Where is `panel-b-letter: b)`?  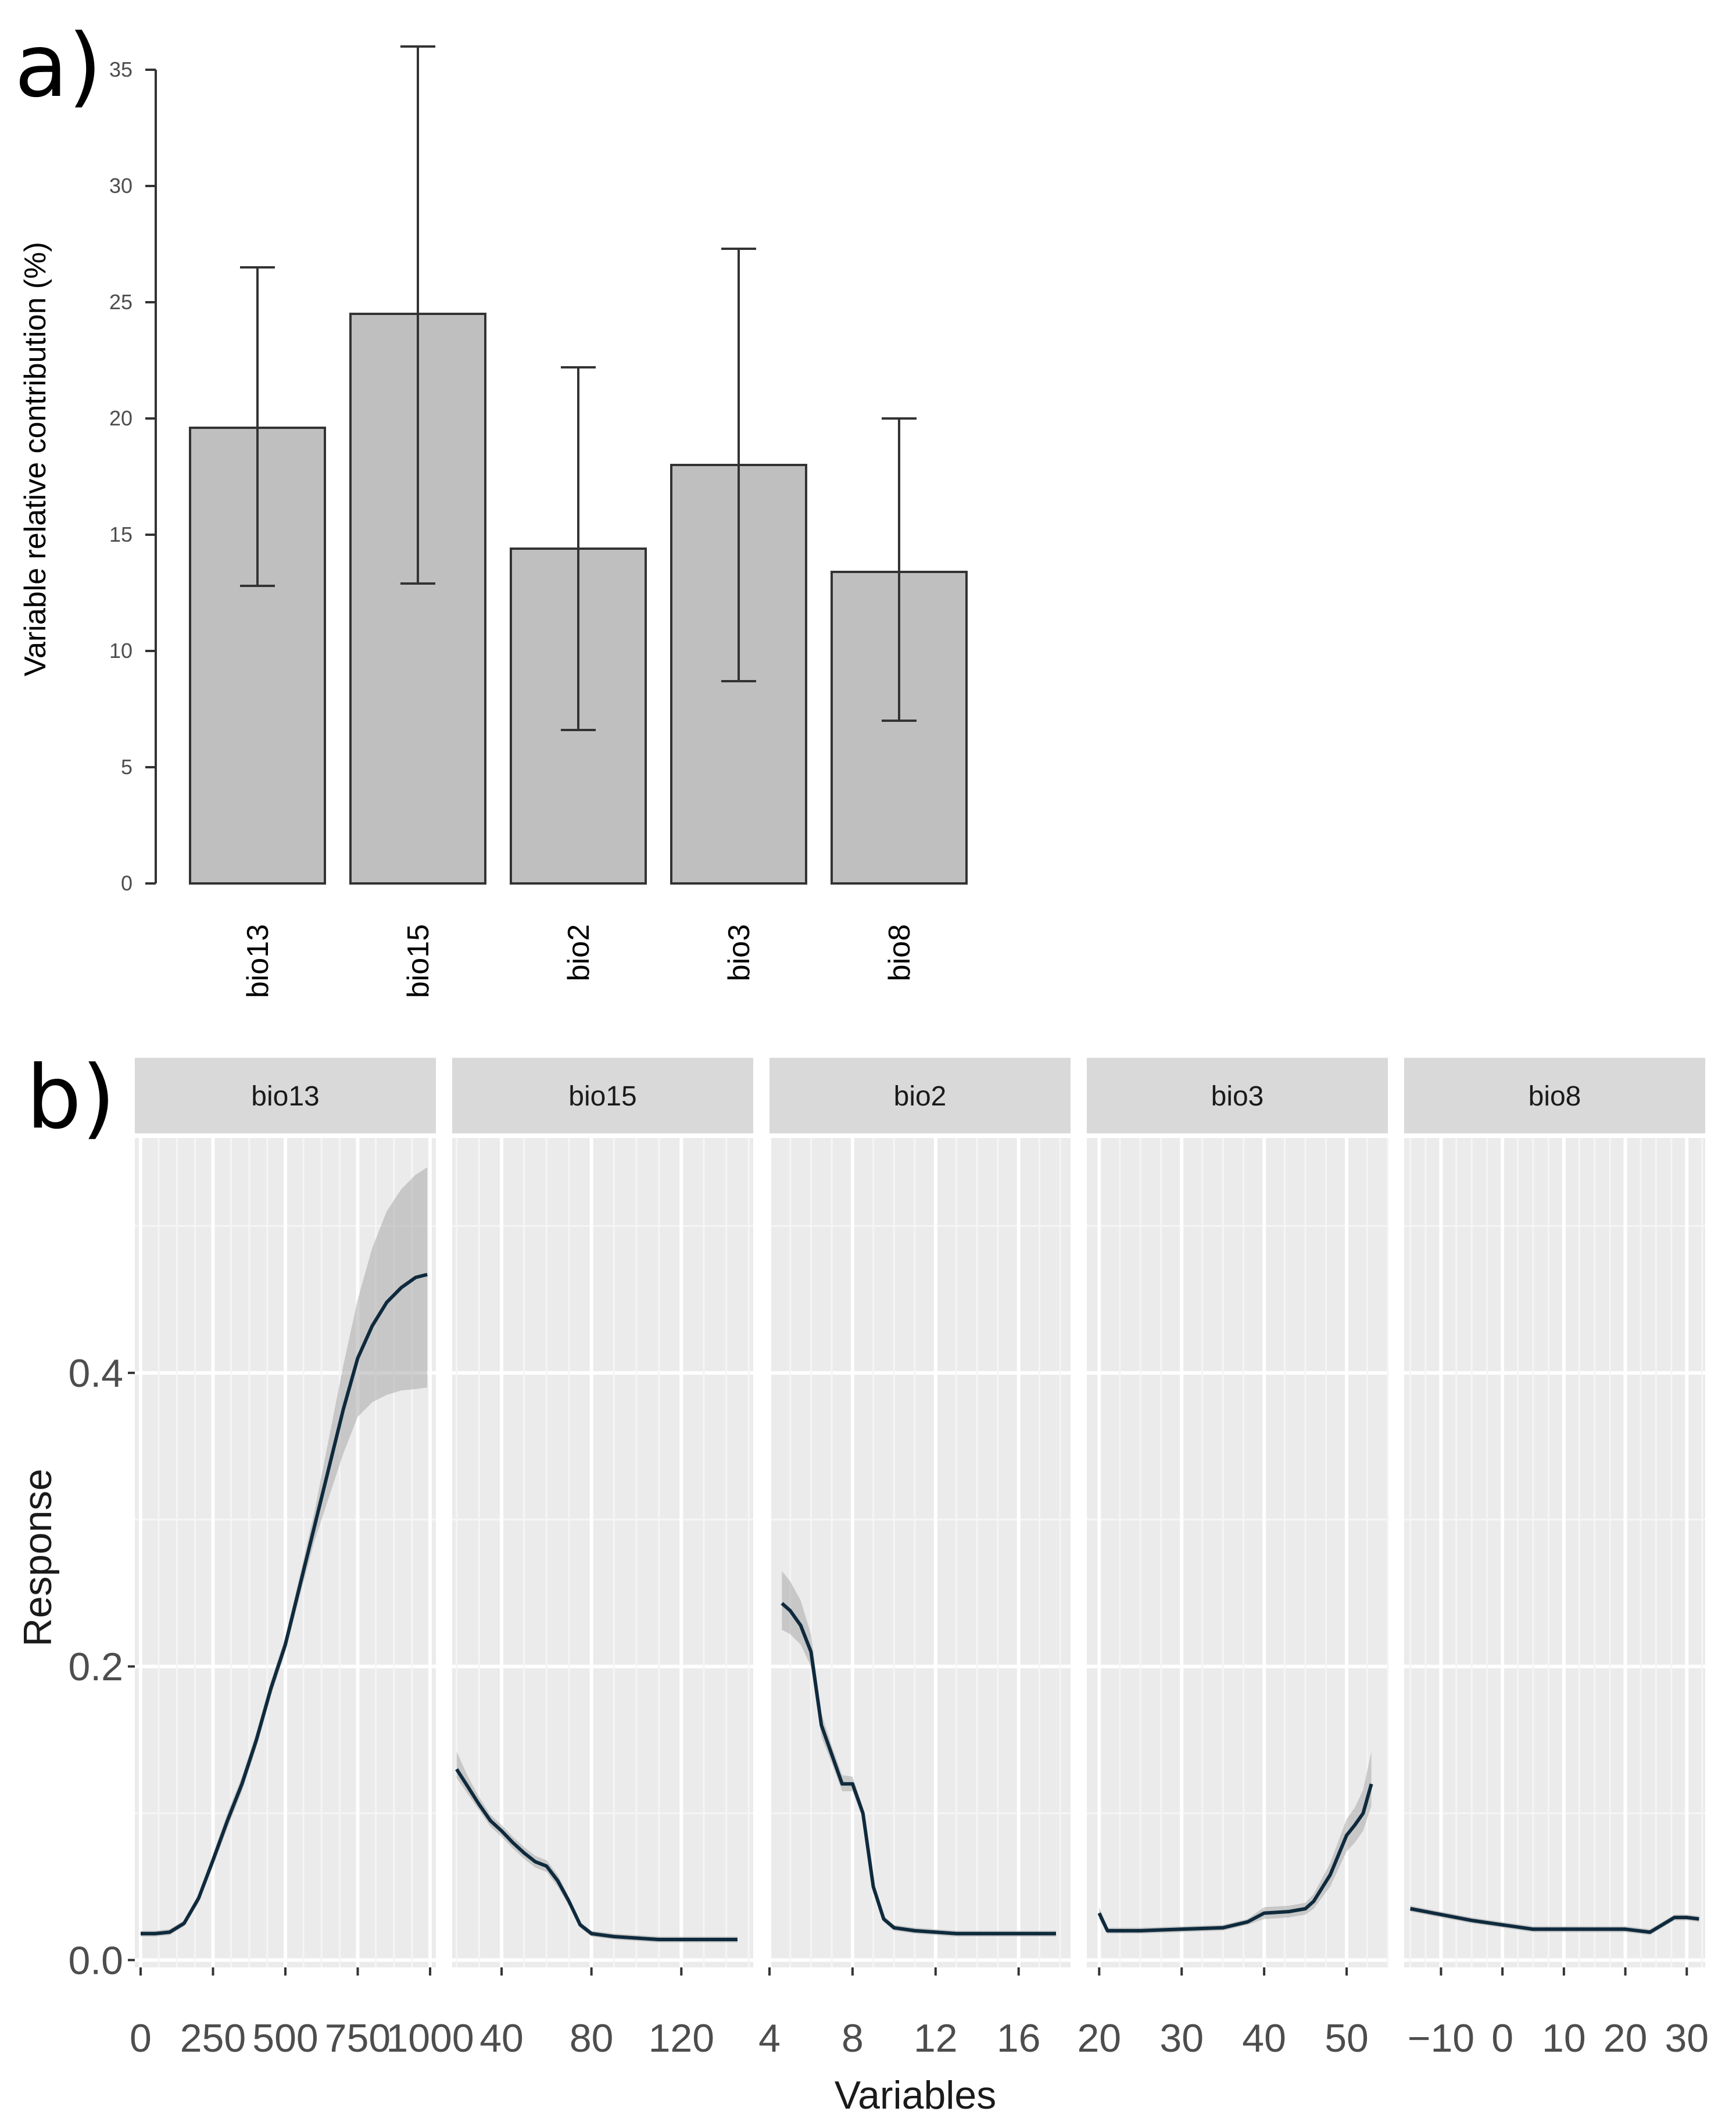 panel-b-letter: b) is located at coordinates (71, 1097).